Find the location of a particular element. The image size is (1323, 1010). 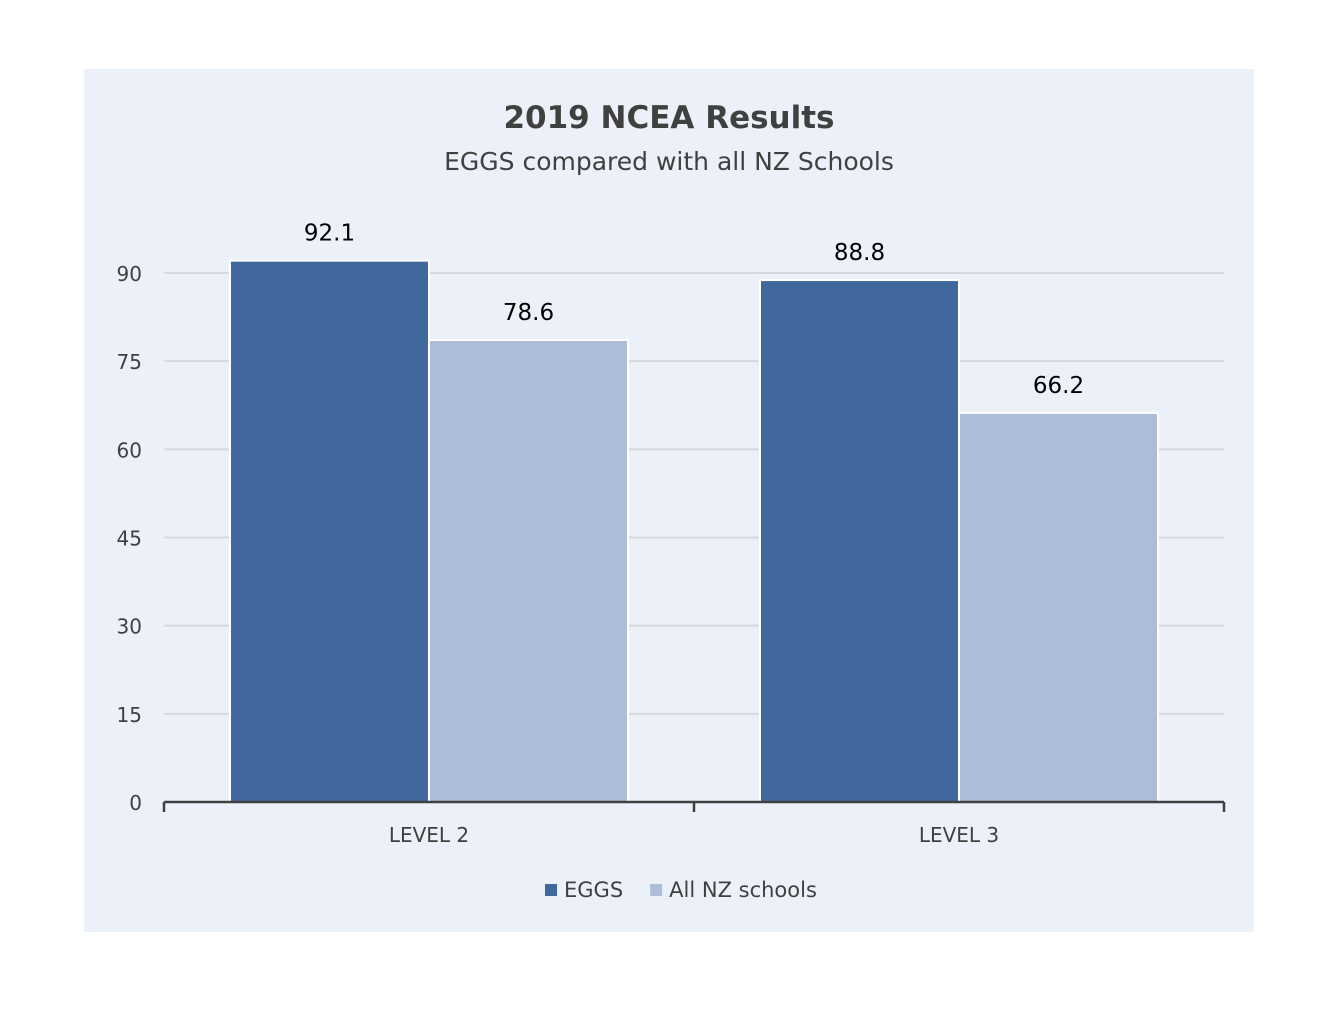

x-category-label: LEVEL 2 is located at coordinates (429, 835).